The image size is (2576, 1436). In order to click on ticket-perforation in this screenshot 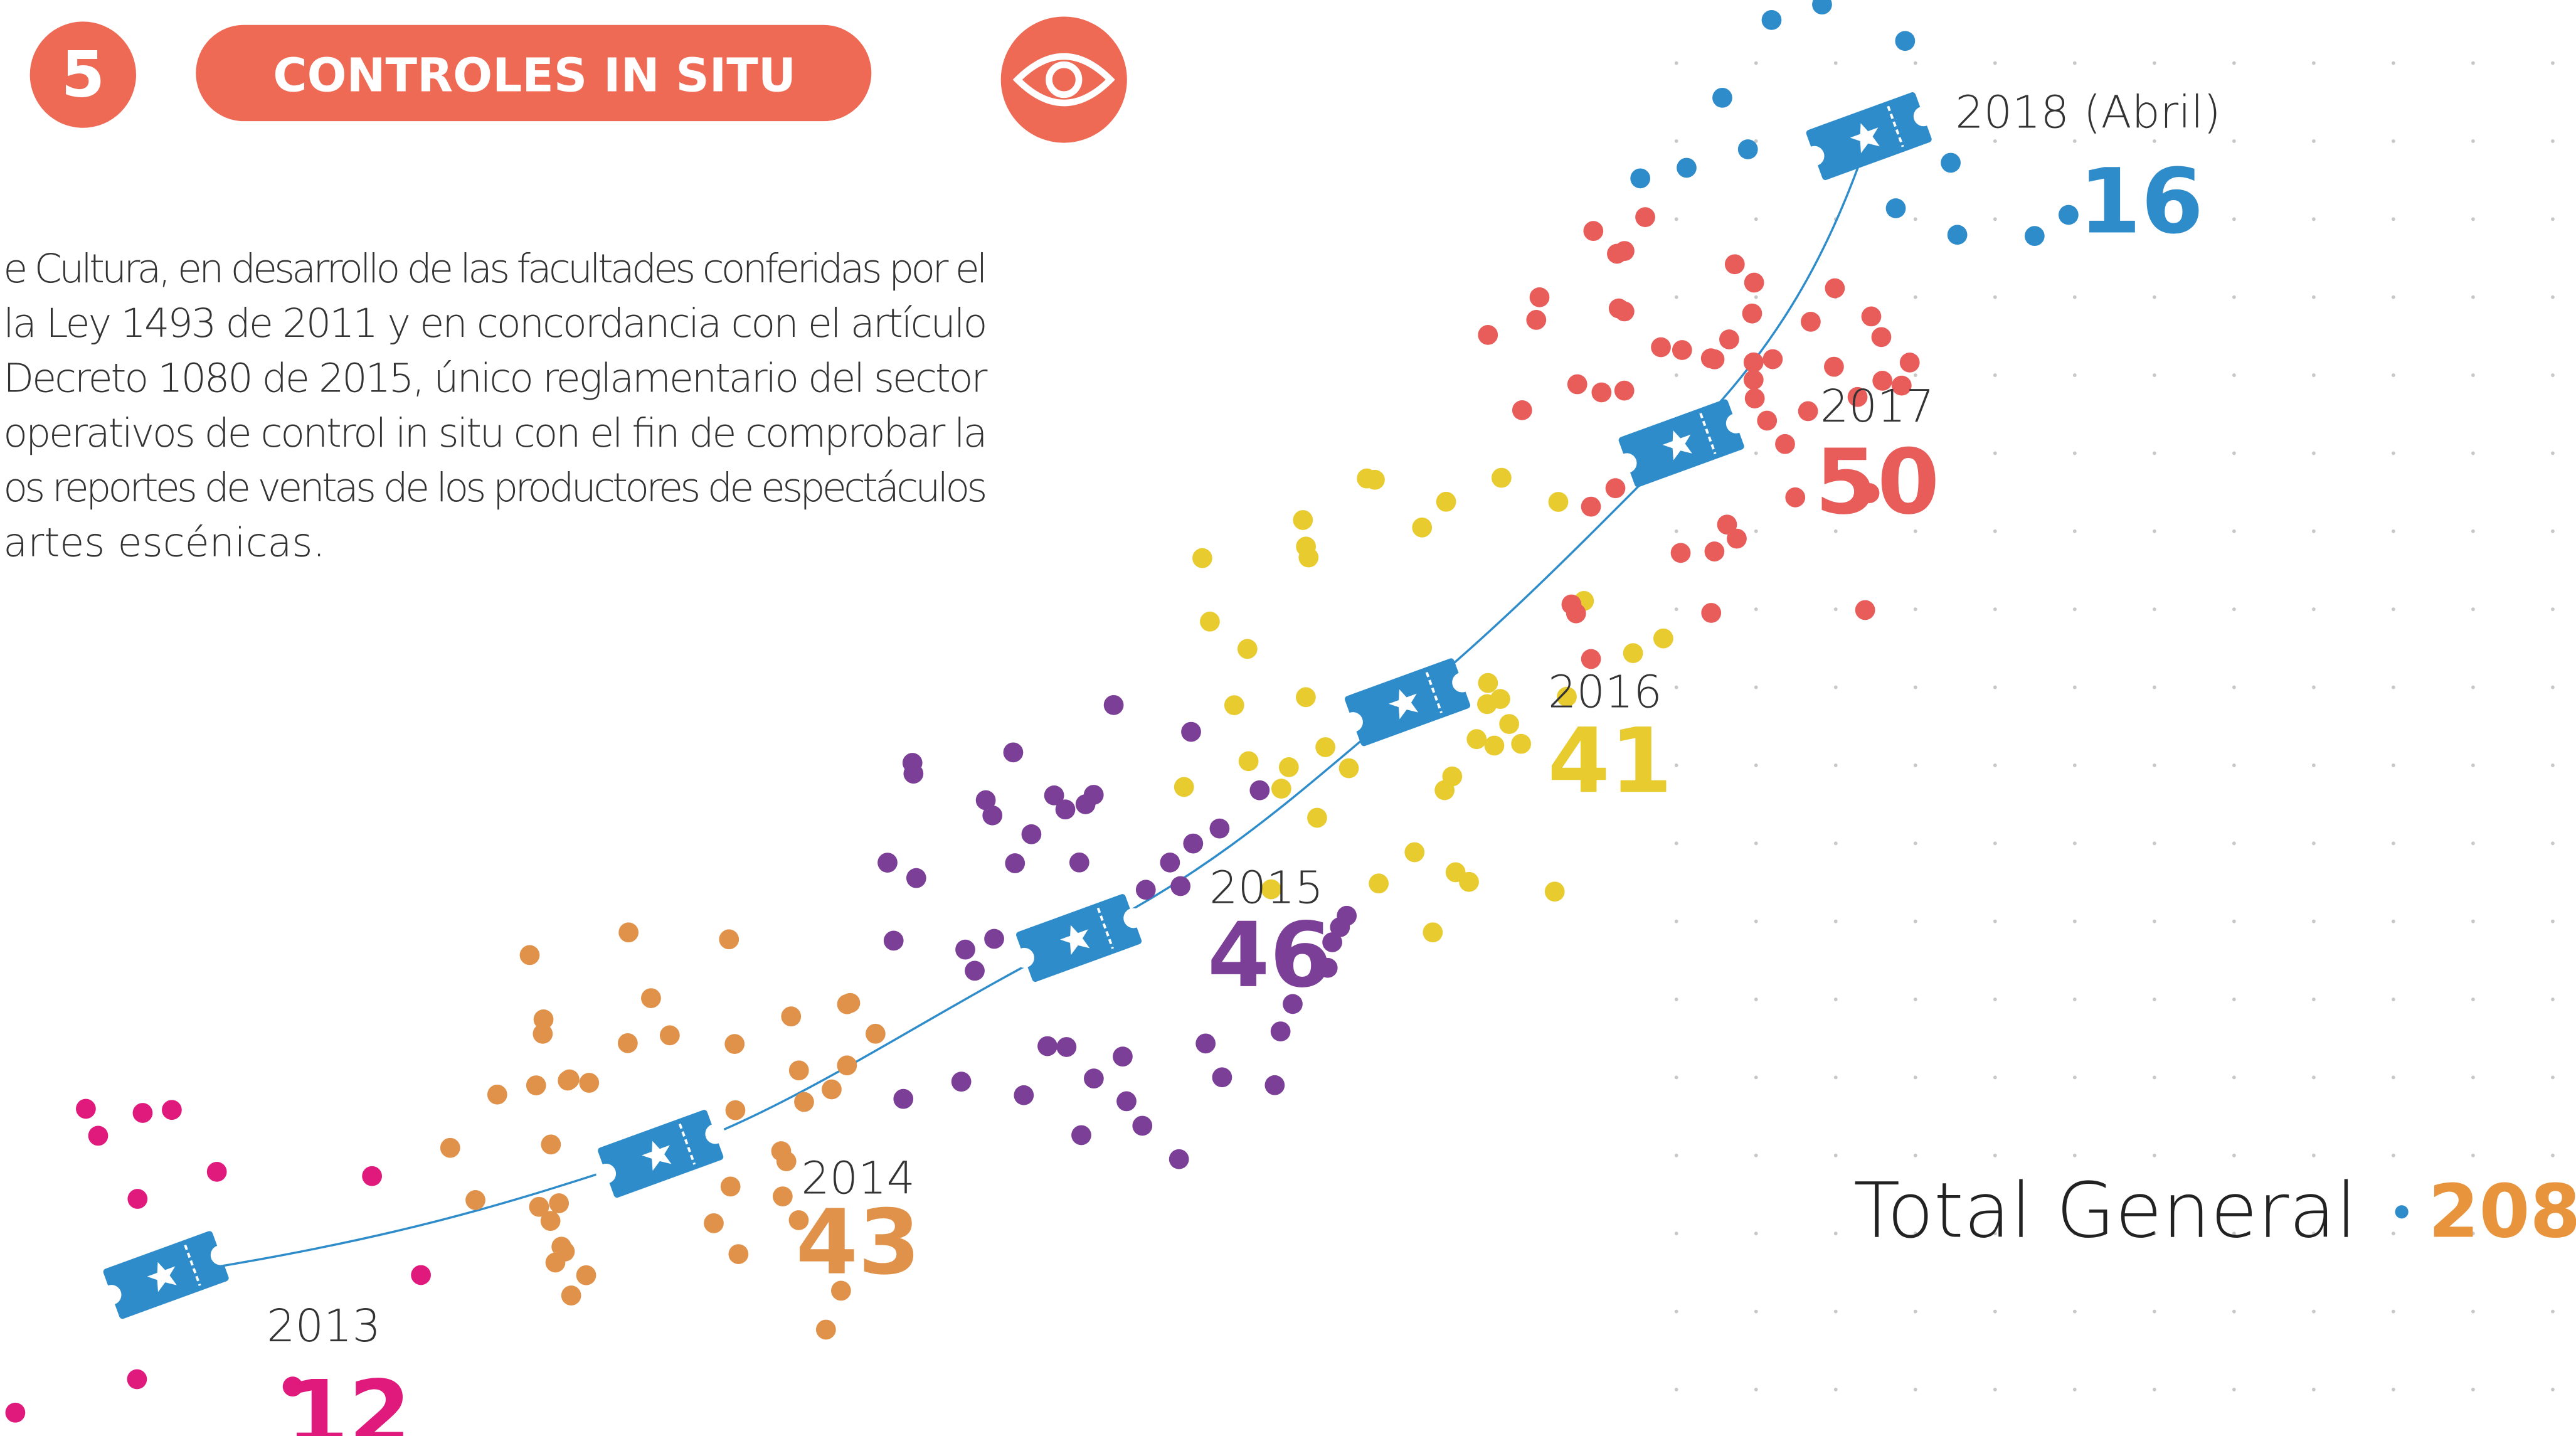, I will do `click(1895, 126)`.